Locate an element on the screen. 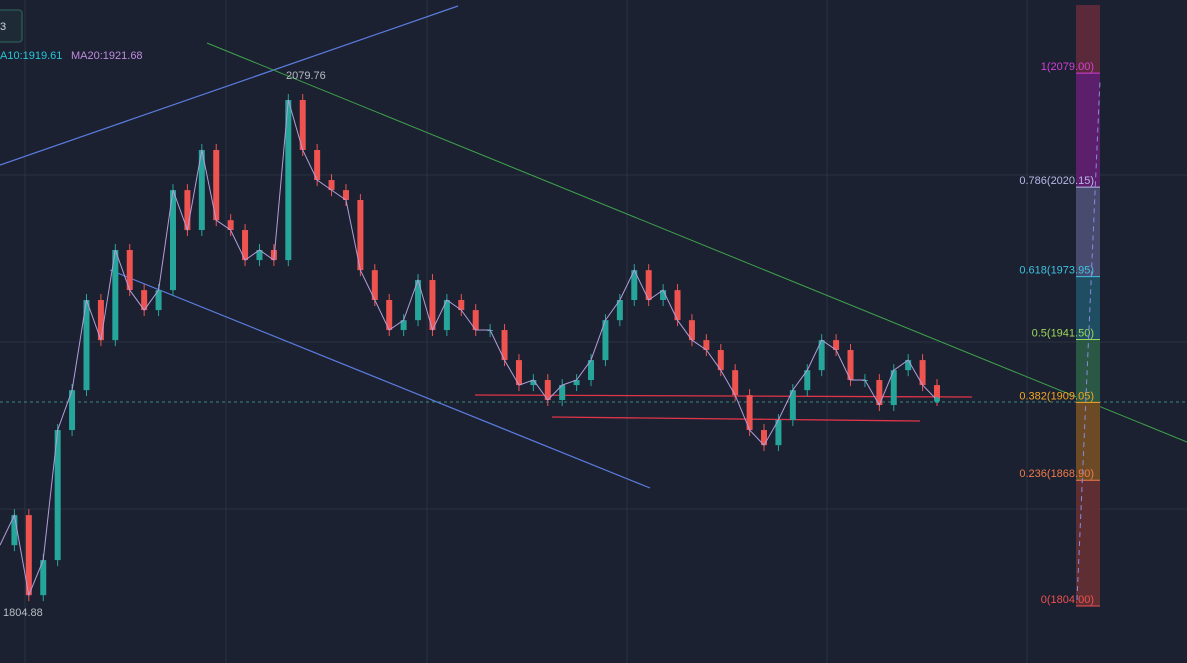 This screenshot has height=663, width=1187. fib-label: 0.786(2020.15) is located at coordinates (1056, 181).